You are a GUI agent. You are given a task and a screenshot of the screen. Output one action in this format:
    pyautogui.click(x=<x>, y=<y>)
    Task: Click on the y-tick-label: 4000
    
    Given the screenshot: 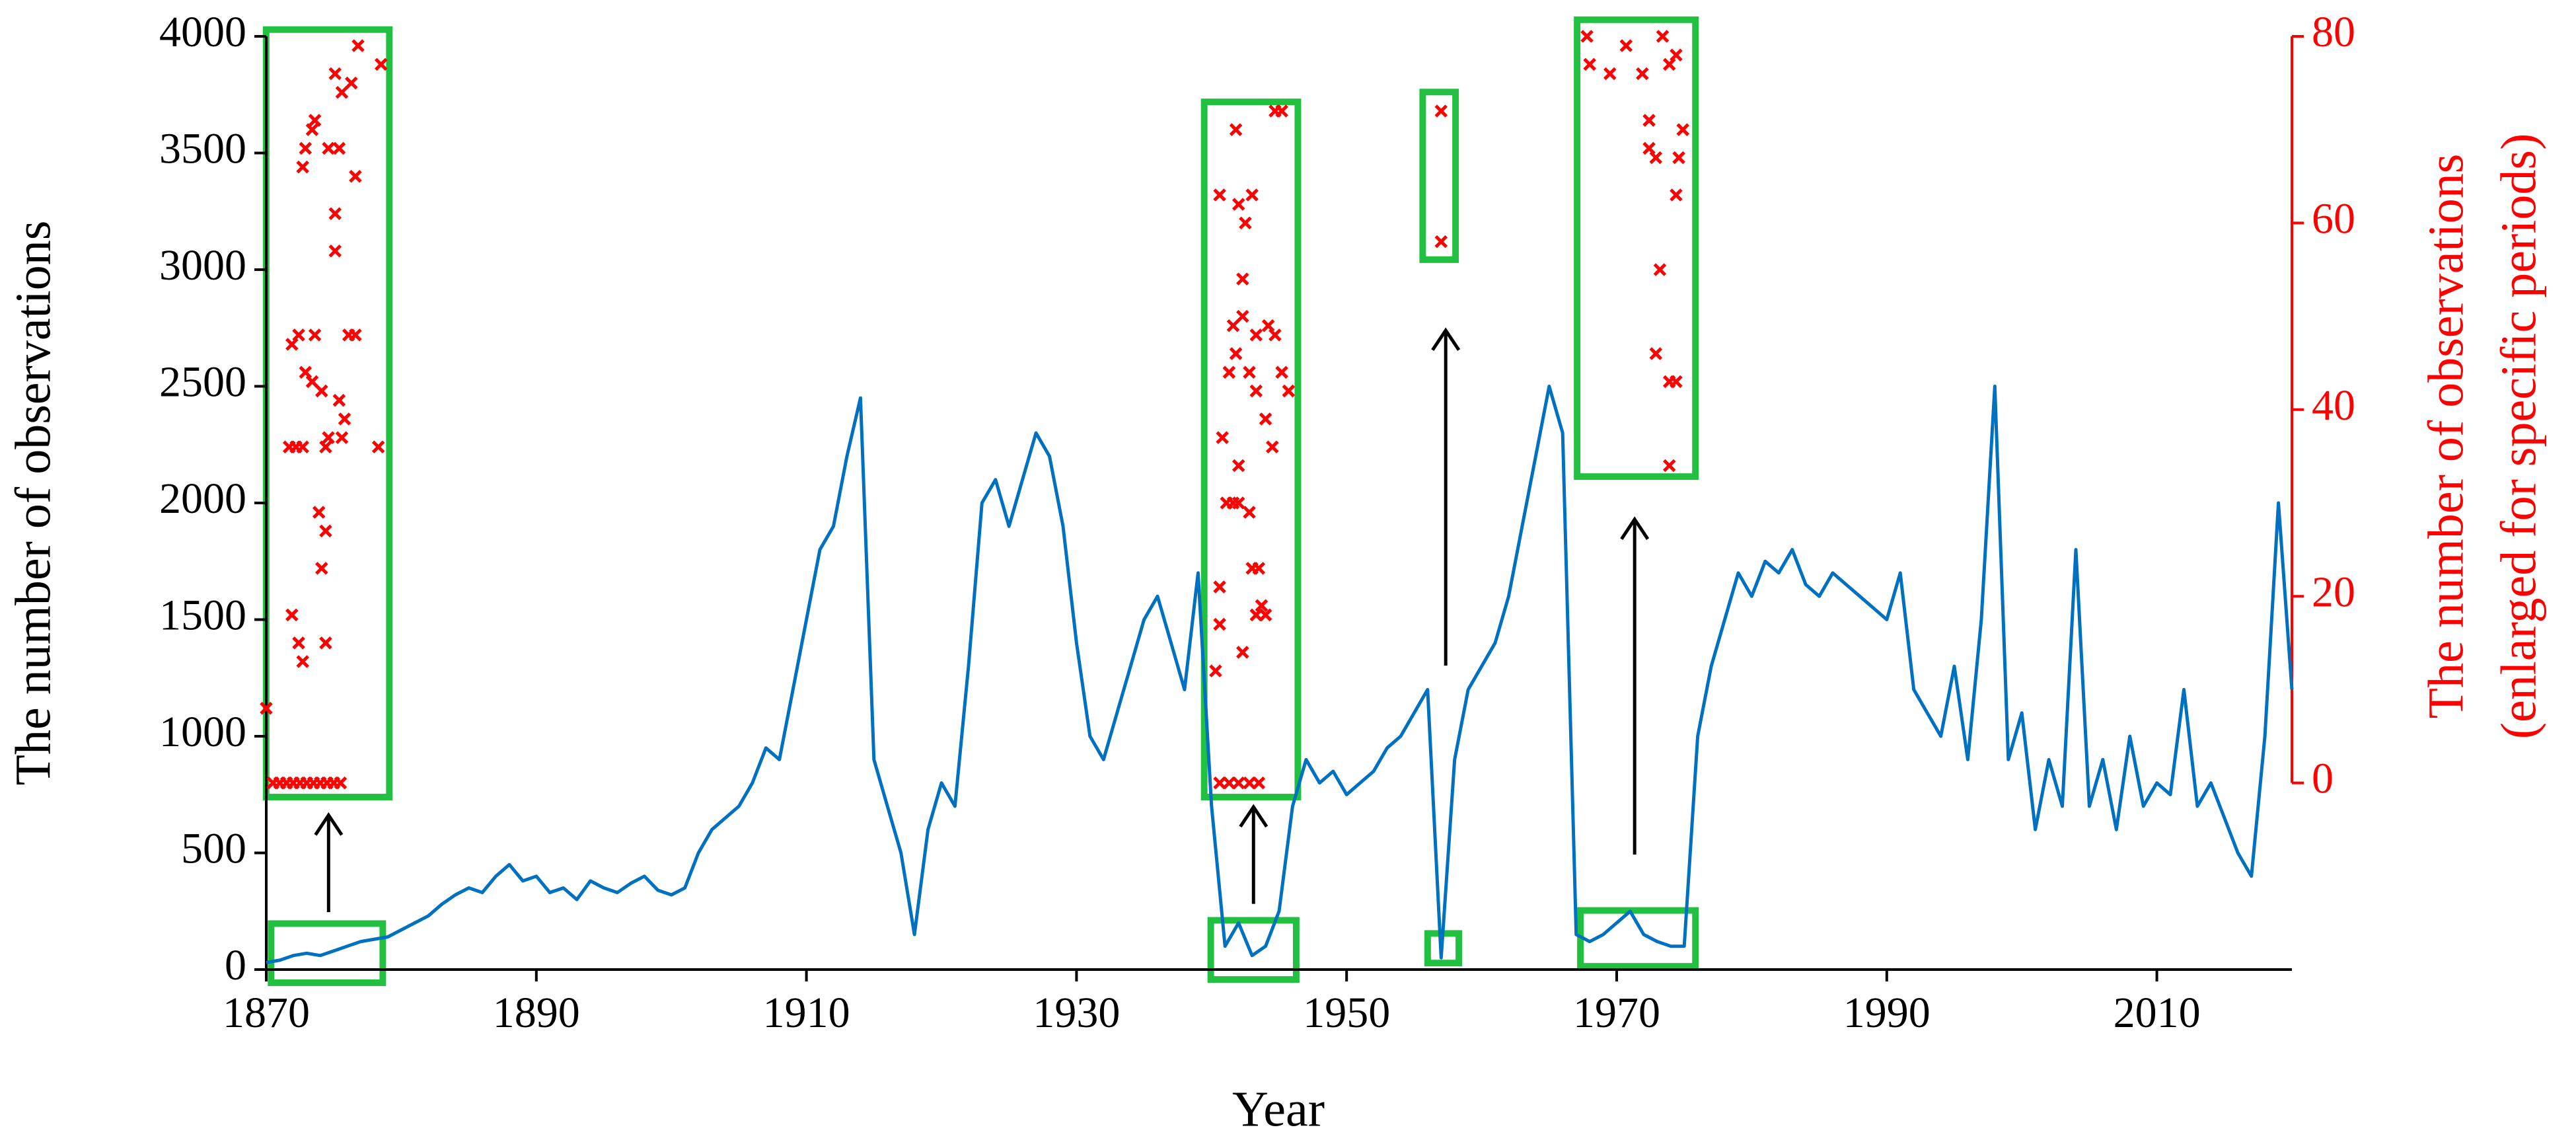 What is the action you would take?
    pyautogui.click(x=202, y=32)
    